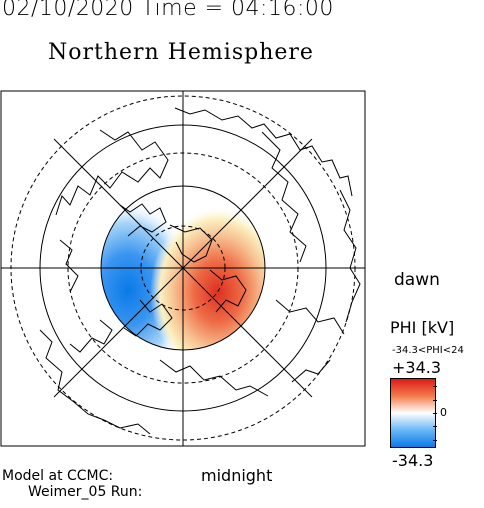  Describe the element at coordinates (237, 475) in the screenshot. I see `midnight-label: midnight` at that location.